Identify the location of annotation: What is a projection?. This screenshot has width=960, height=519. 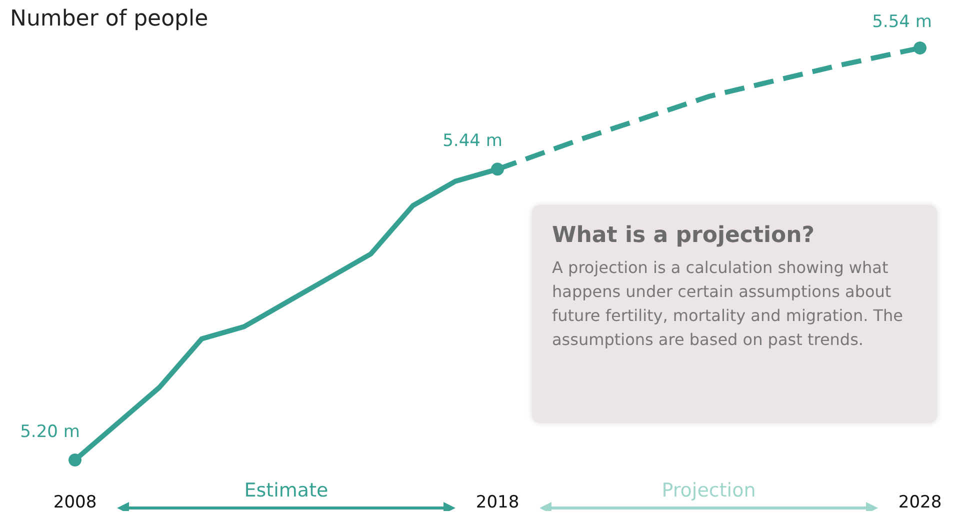
(684, 235).